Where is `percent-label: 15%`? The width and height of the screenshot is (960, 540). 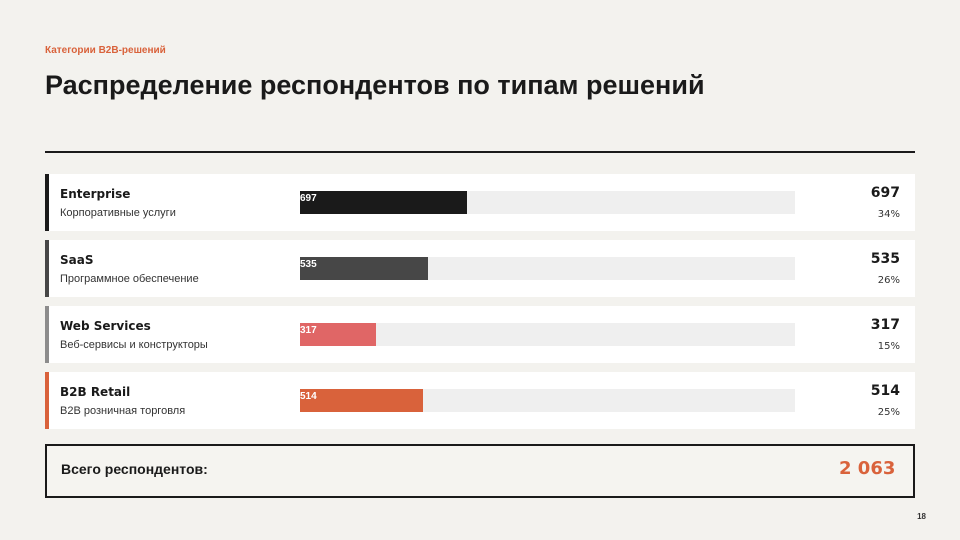
percent-label: 15% is located at coordinates (888, 346).